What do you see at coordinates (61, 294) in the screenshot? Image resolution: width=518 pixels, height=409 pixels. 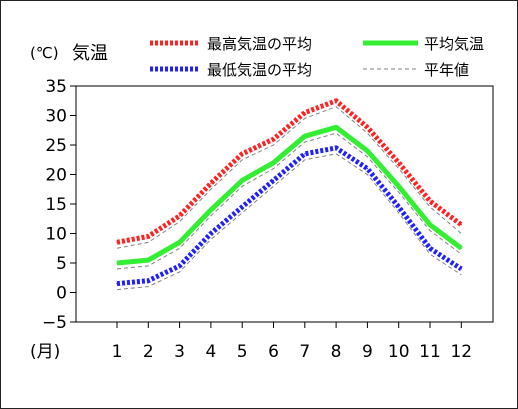 I see `y-tick-label: 0` at bounding box center [61, 294].